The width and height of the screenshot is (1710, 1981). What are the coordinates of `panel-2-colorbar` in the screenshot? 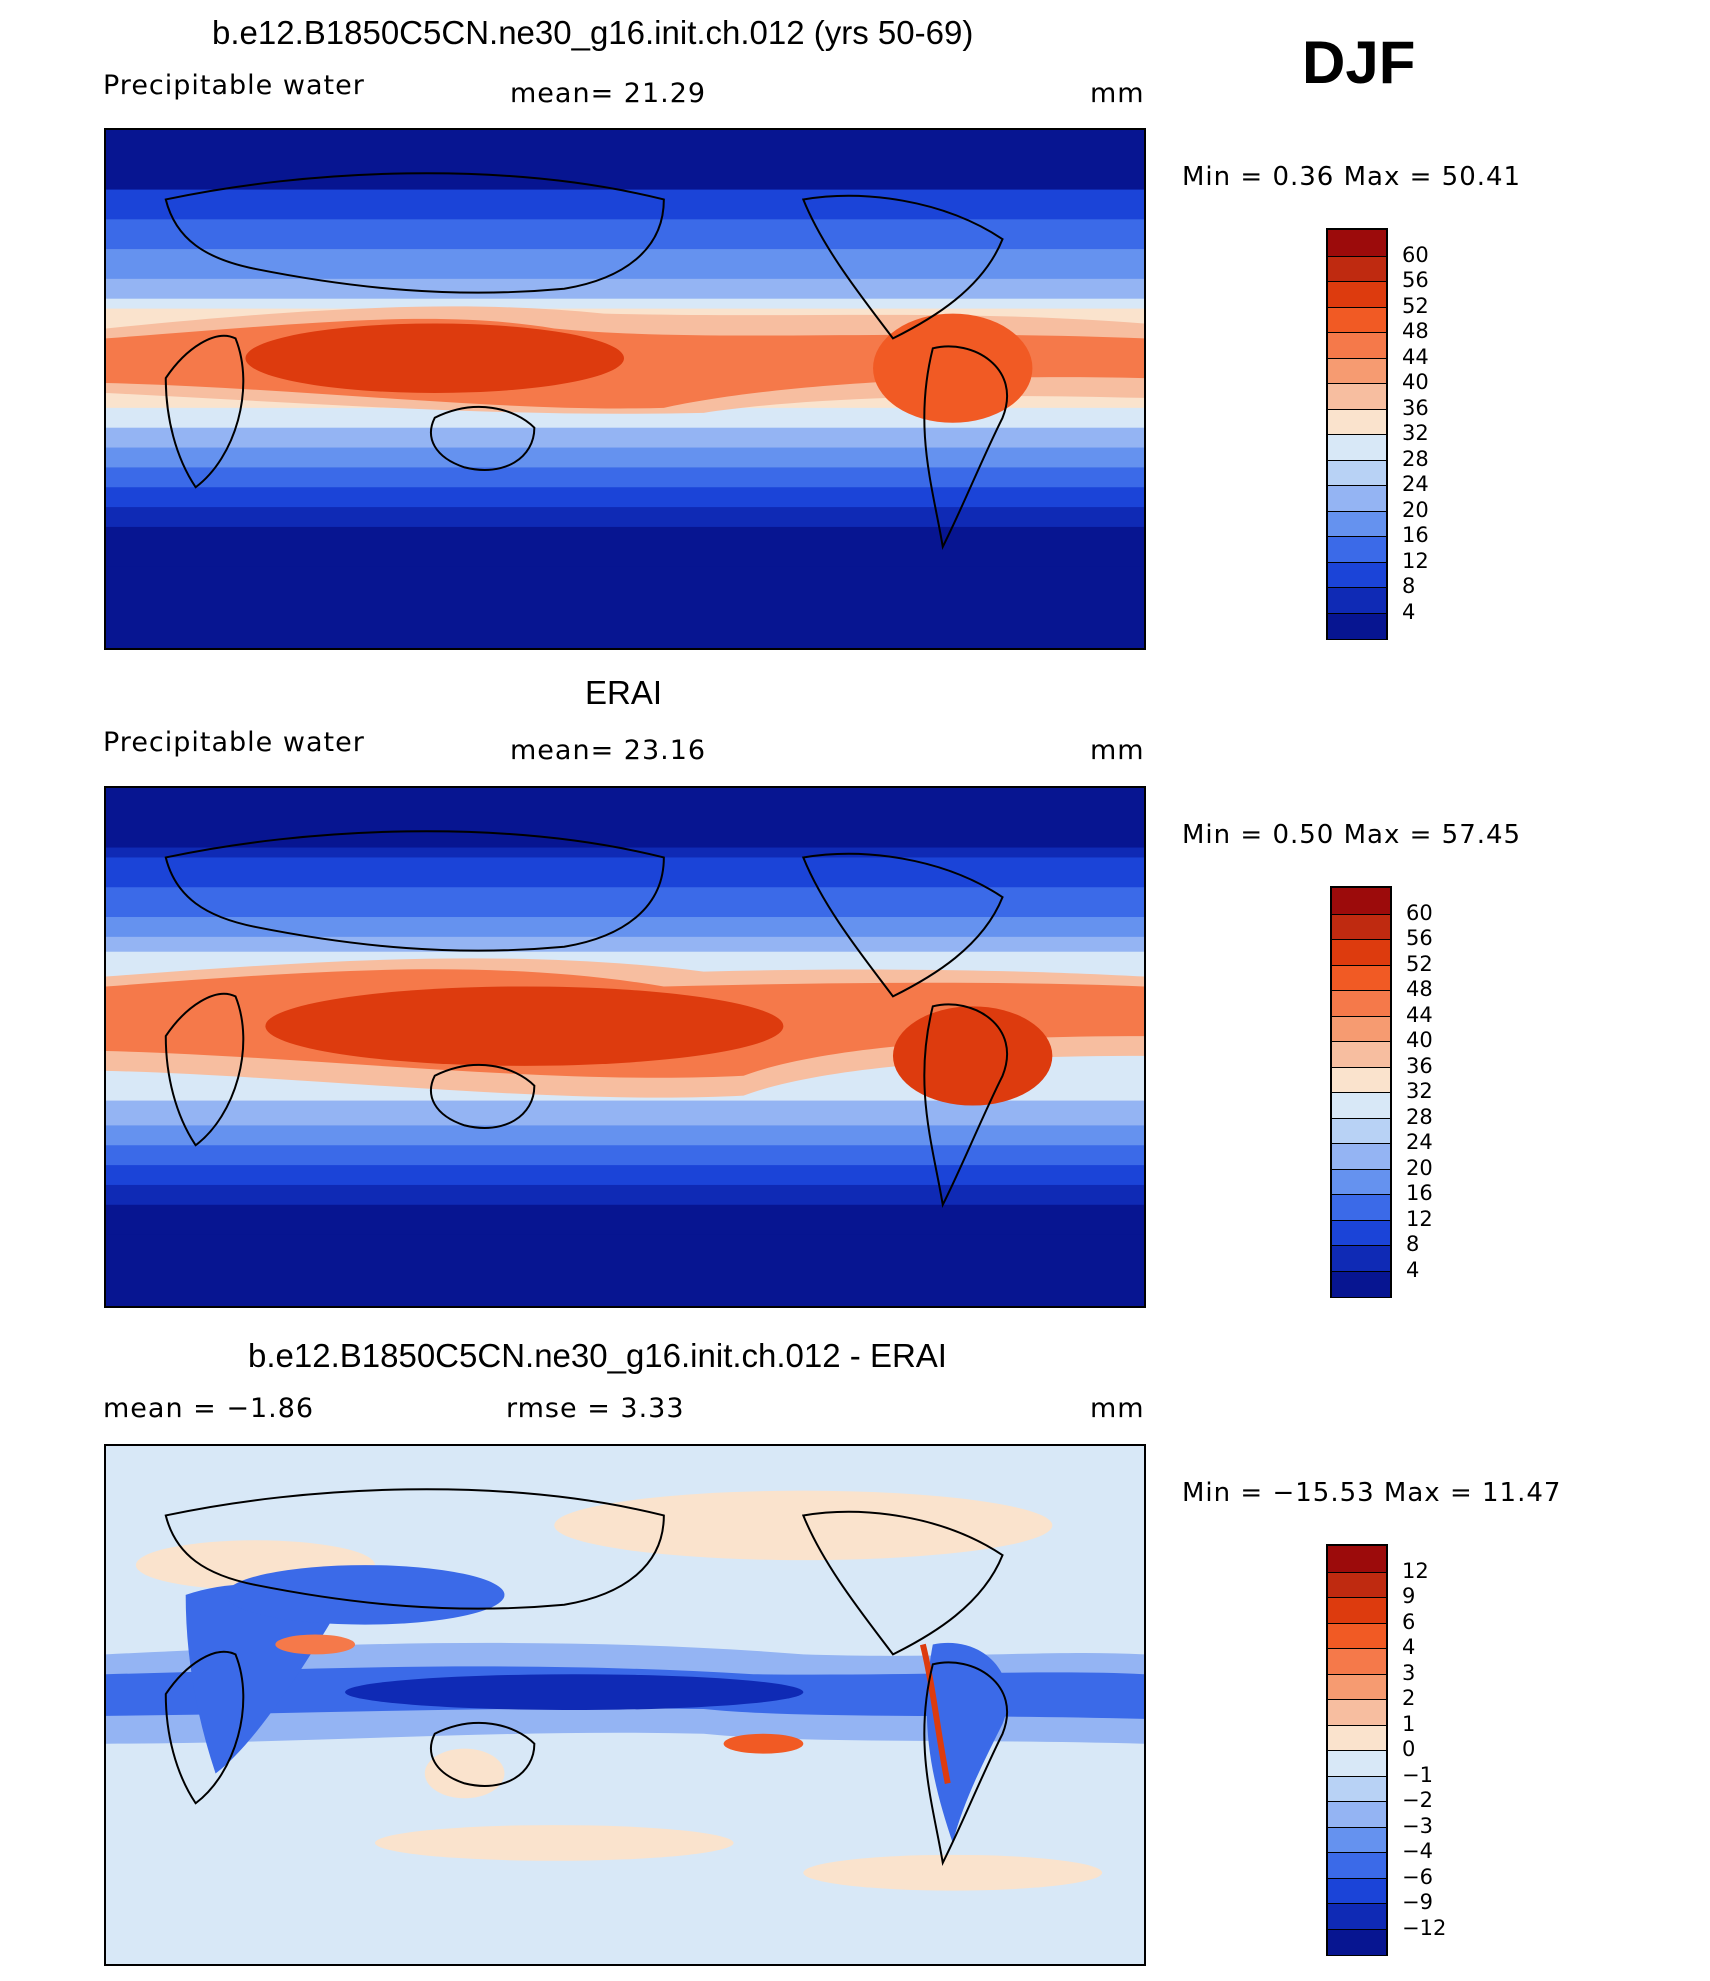 It's located at (1361, 1092).